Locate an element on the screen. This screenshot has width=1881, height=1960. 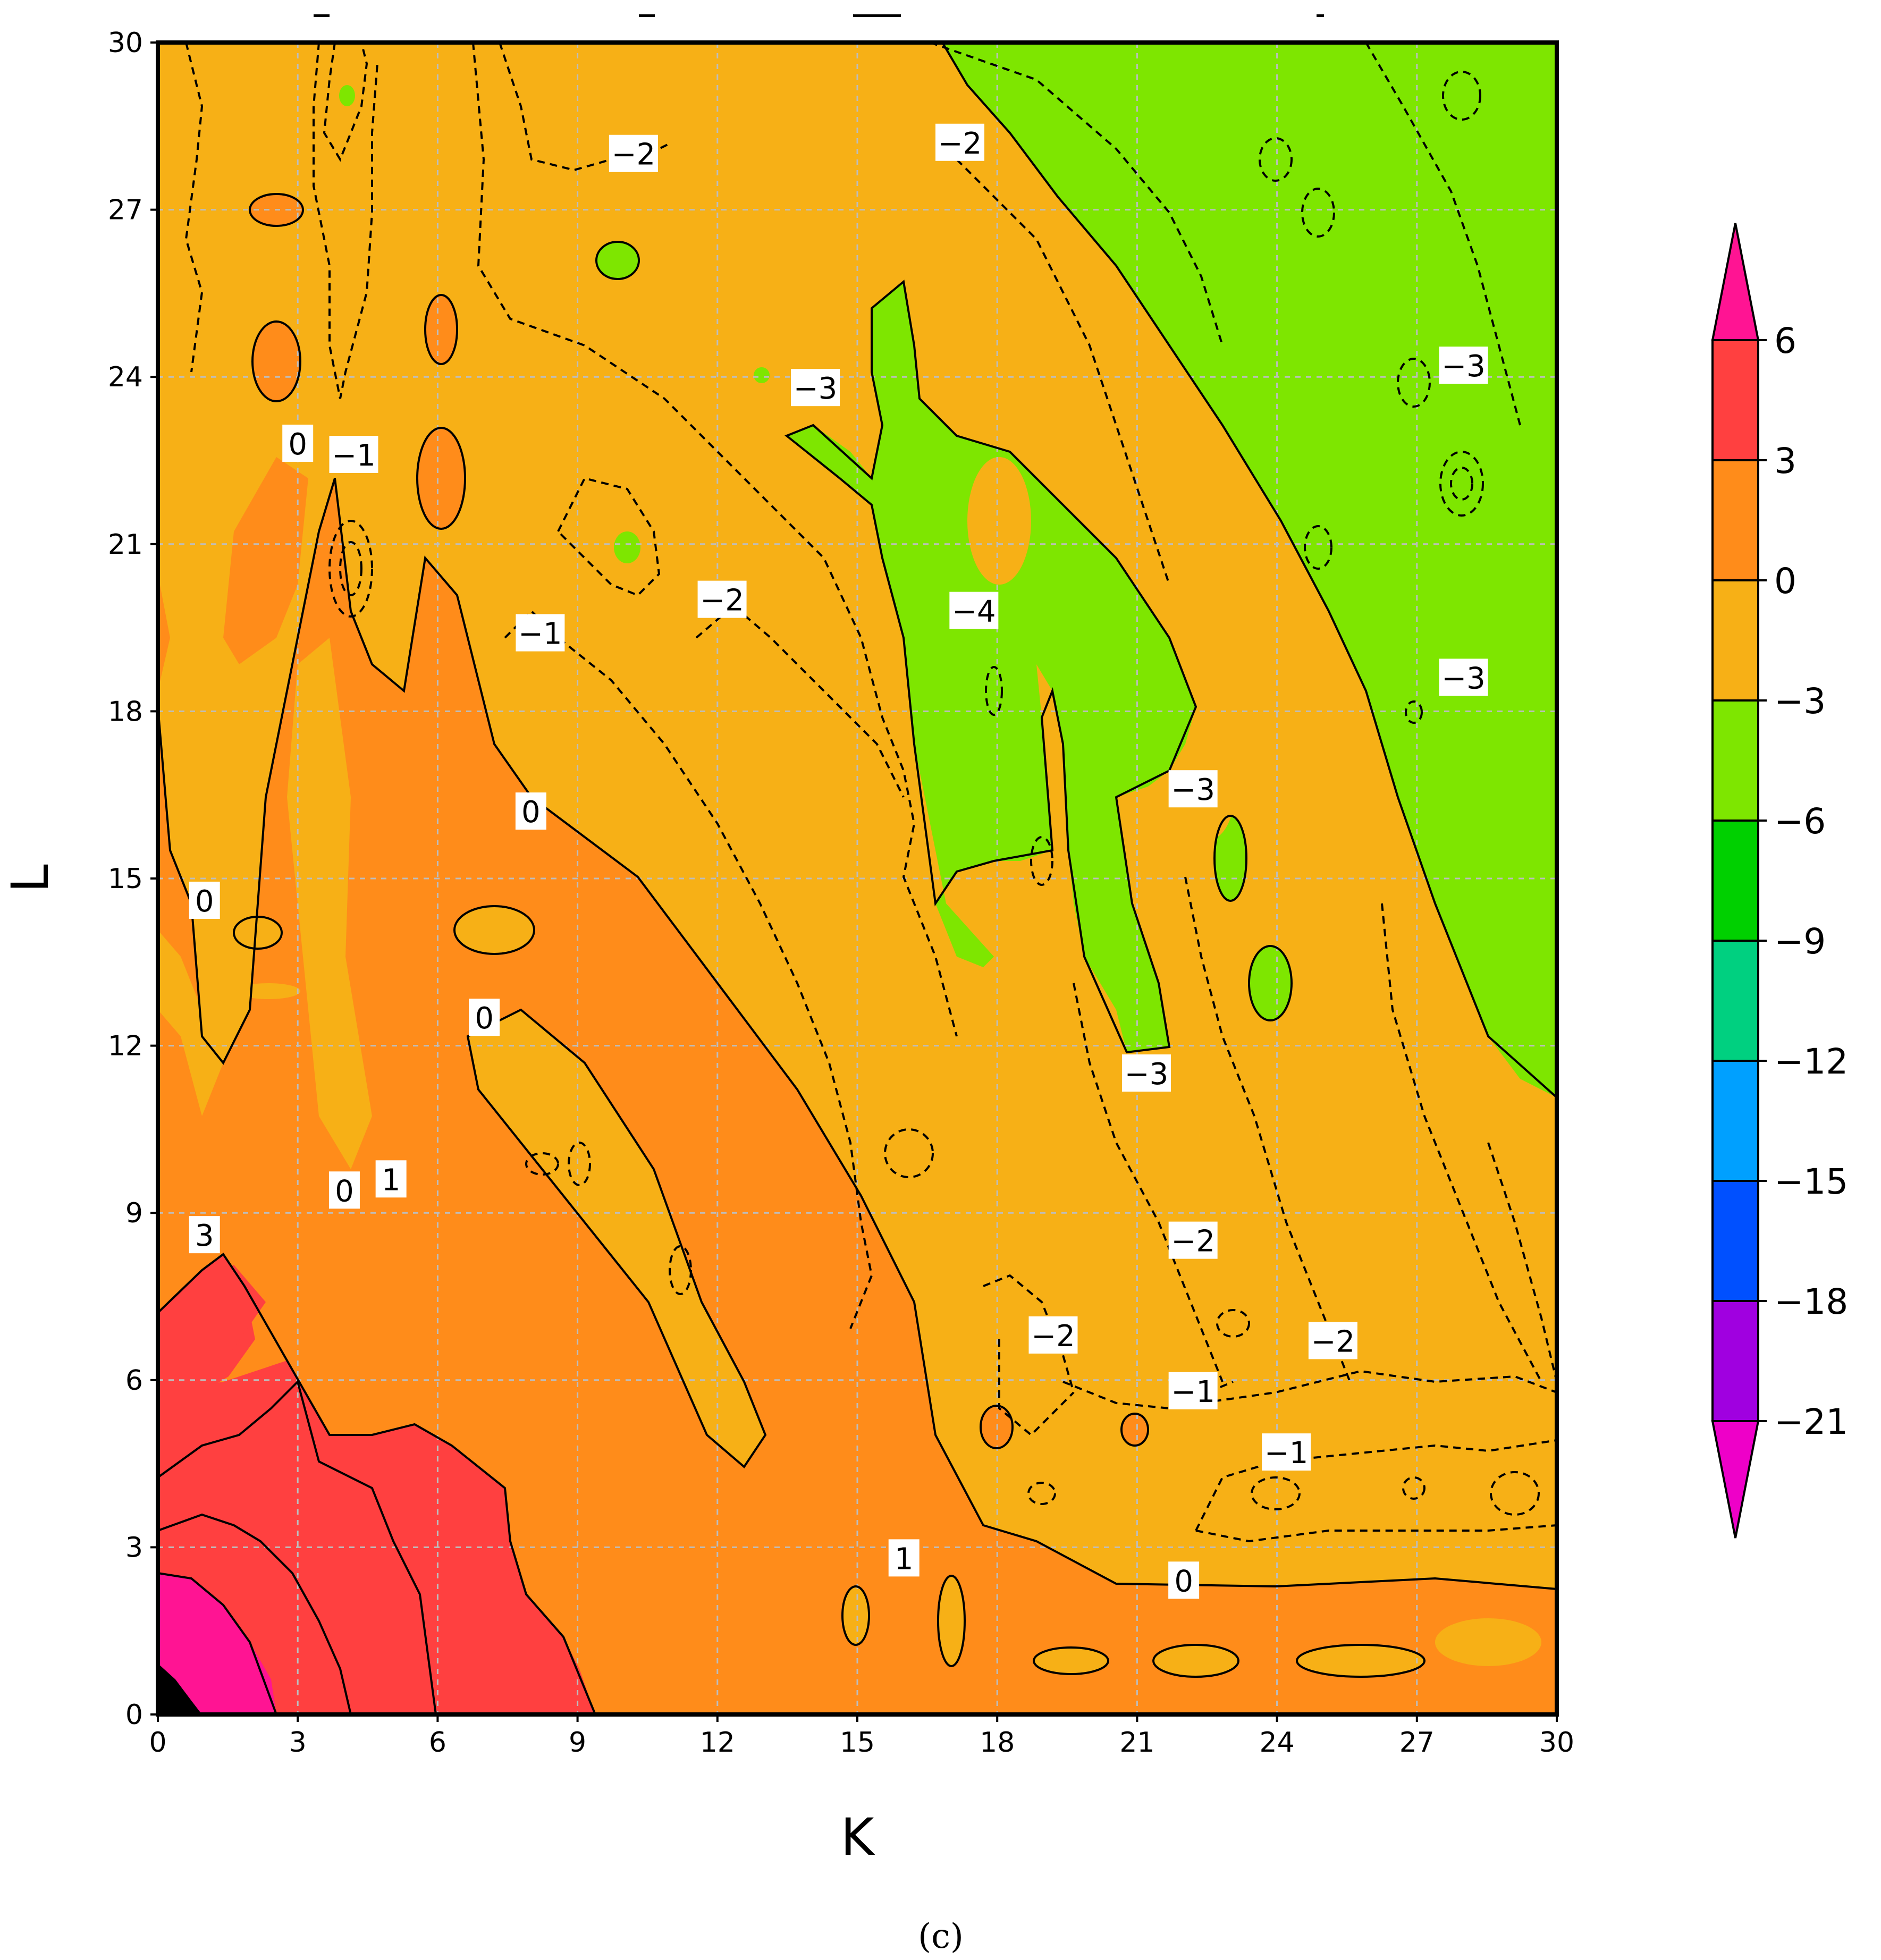
colorbar-label-8: −18 is located at coordinates (1811, 1301).